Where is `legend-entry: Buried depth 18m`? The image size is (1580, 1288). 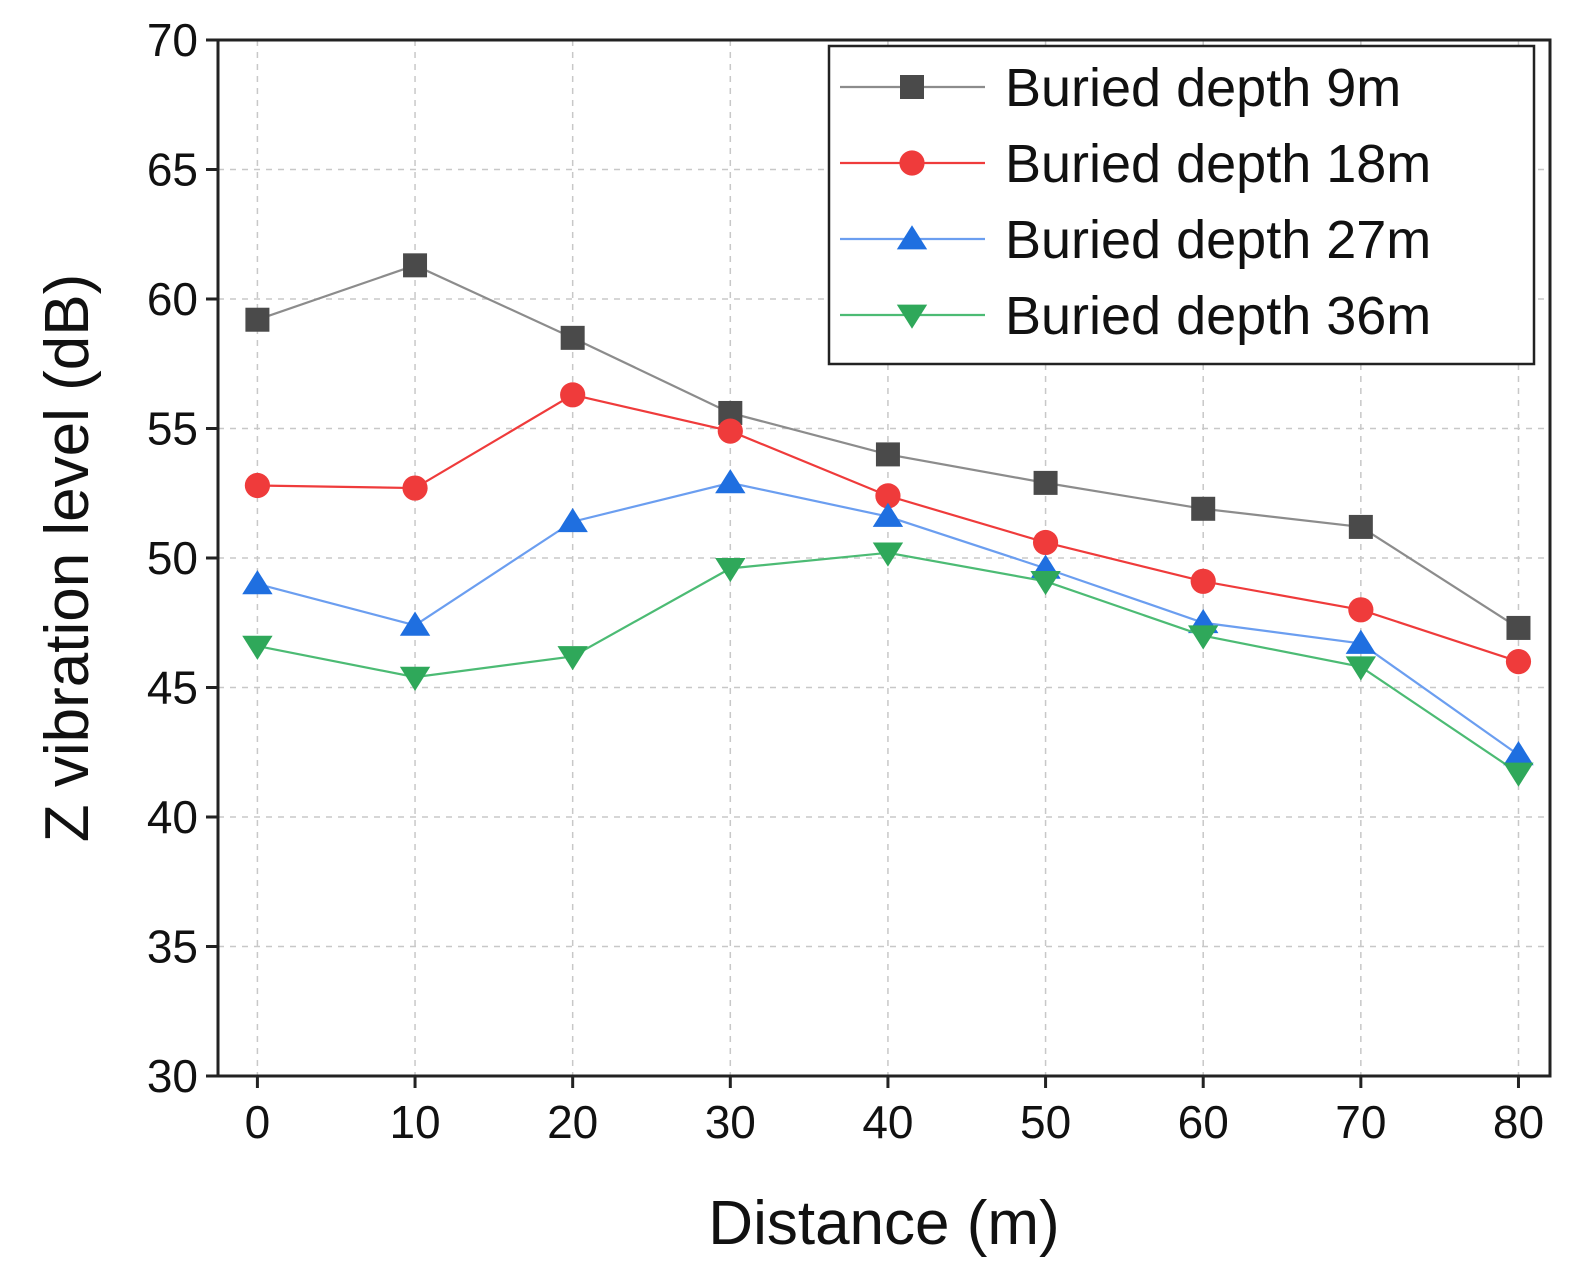
legend-entry: Buried depth 18m is located at coordinates (1135, 164).